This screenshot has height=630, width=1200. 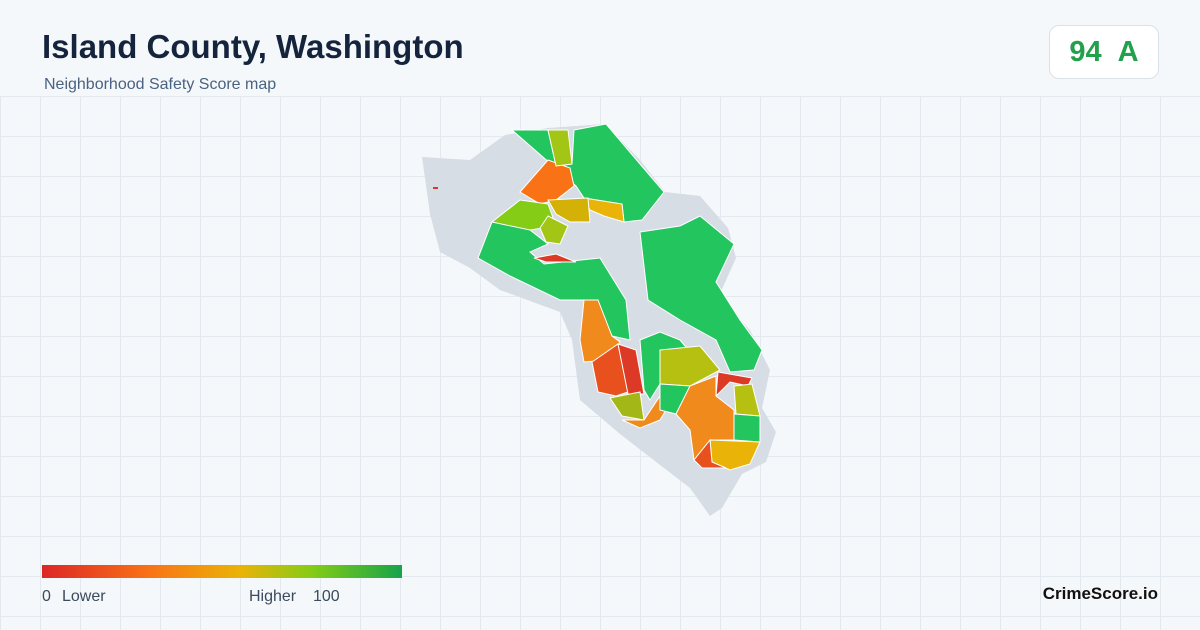 What do you see at coordinates (46, 596) in the screenshot?
I see `legend-min: 0` at bounding box center [46, 596].